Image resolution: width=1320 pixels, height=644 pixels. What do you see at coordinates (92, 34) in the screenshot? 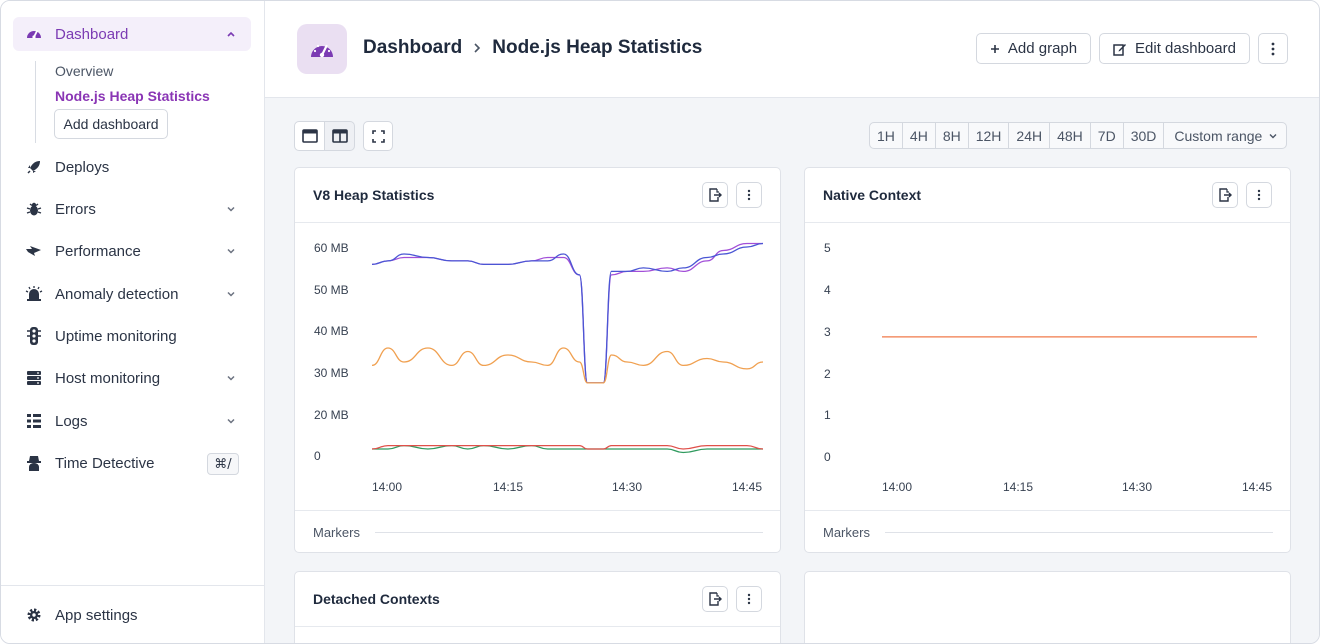
I see `sidebar-item-label: Dashboard` at bounding box center [92, 34].